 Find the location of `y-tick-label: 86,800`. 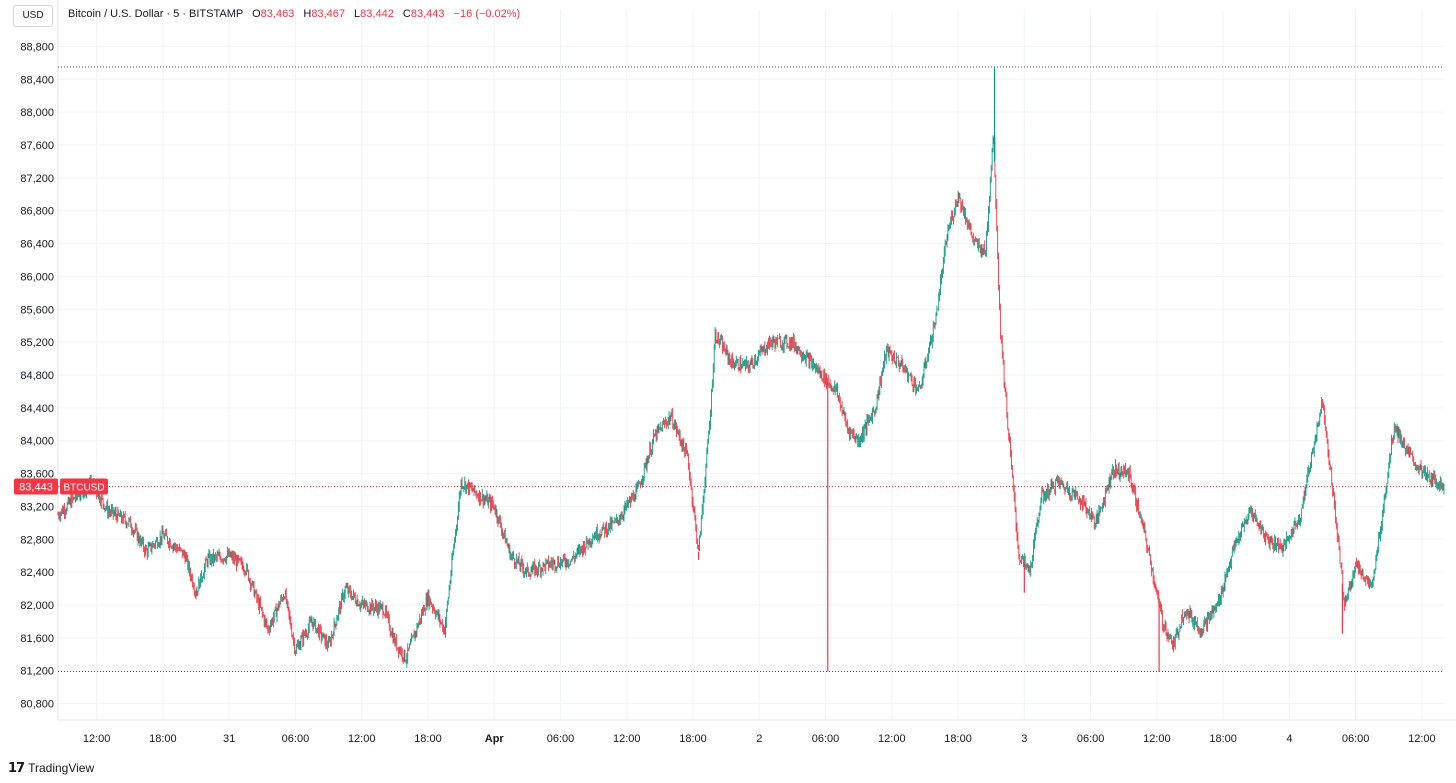

y-tick-label: 86,800 is located at coordinates (37, 212).